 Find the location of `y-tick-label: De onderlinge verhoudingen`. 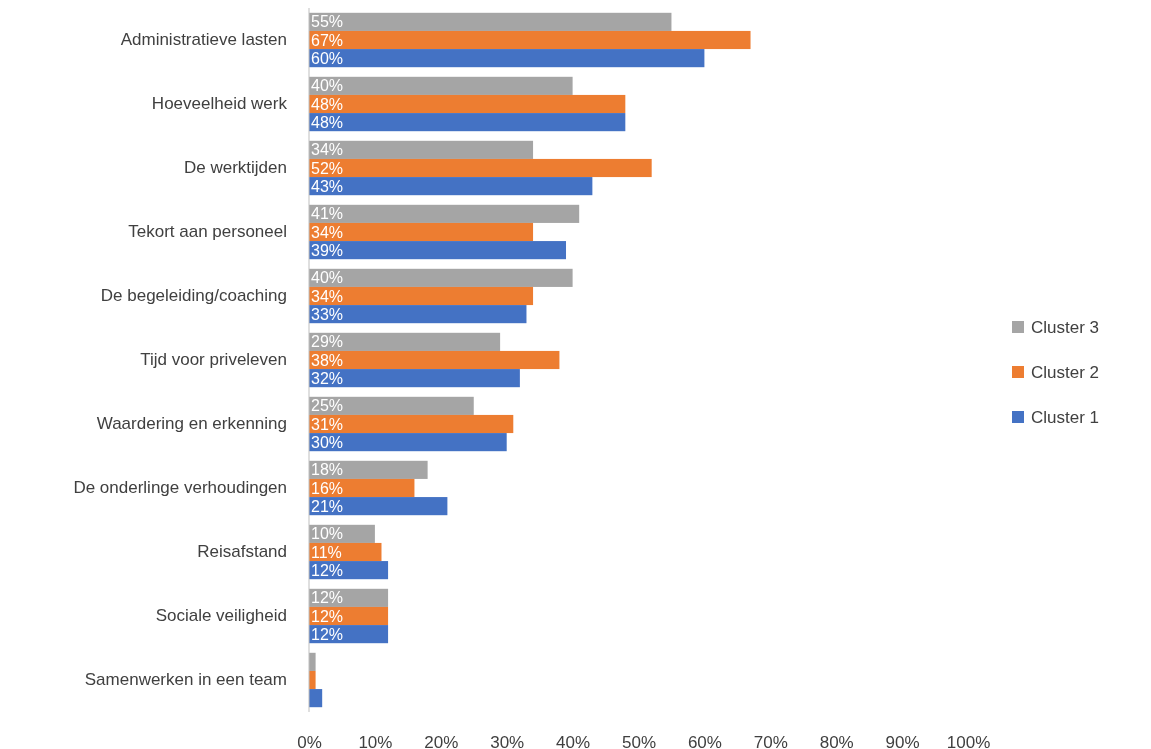

y-tick-label: De onderlinge verhoudingen is located at coordinates (180, 488).